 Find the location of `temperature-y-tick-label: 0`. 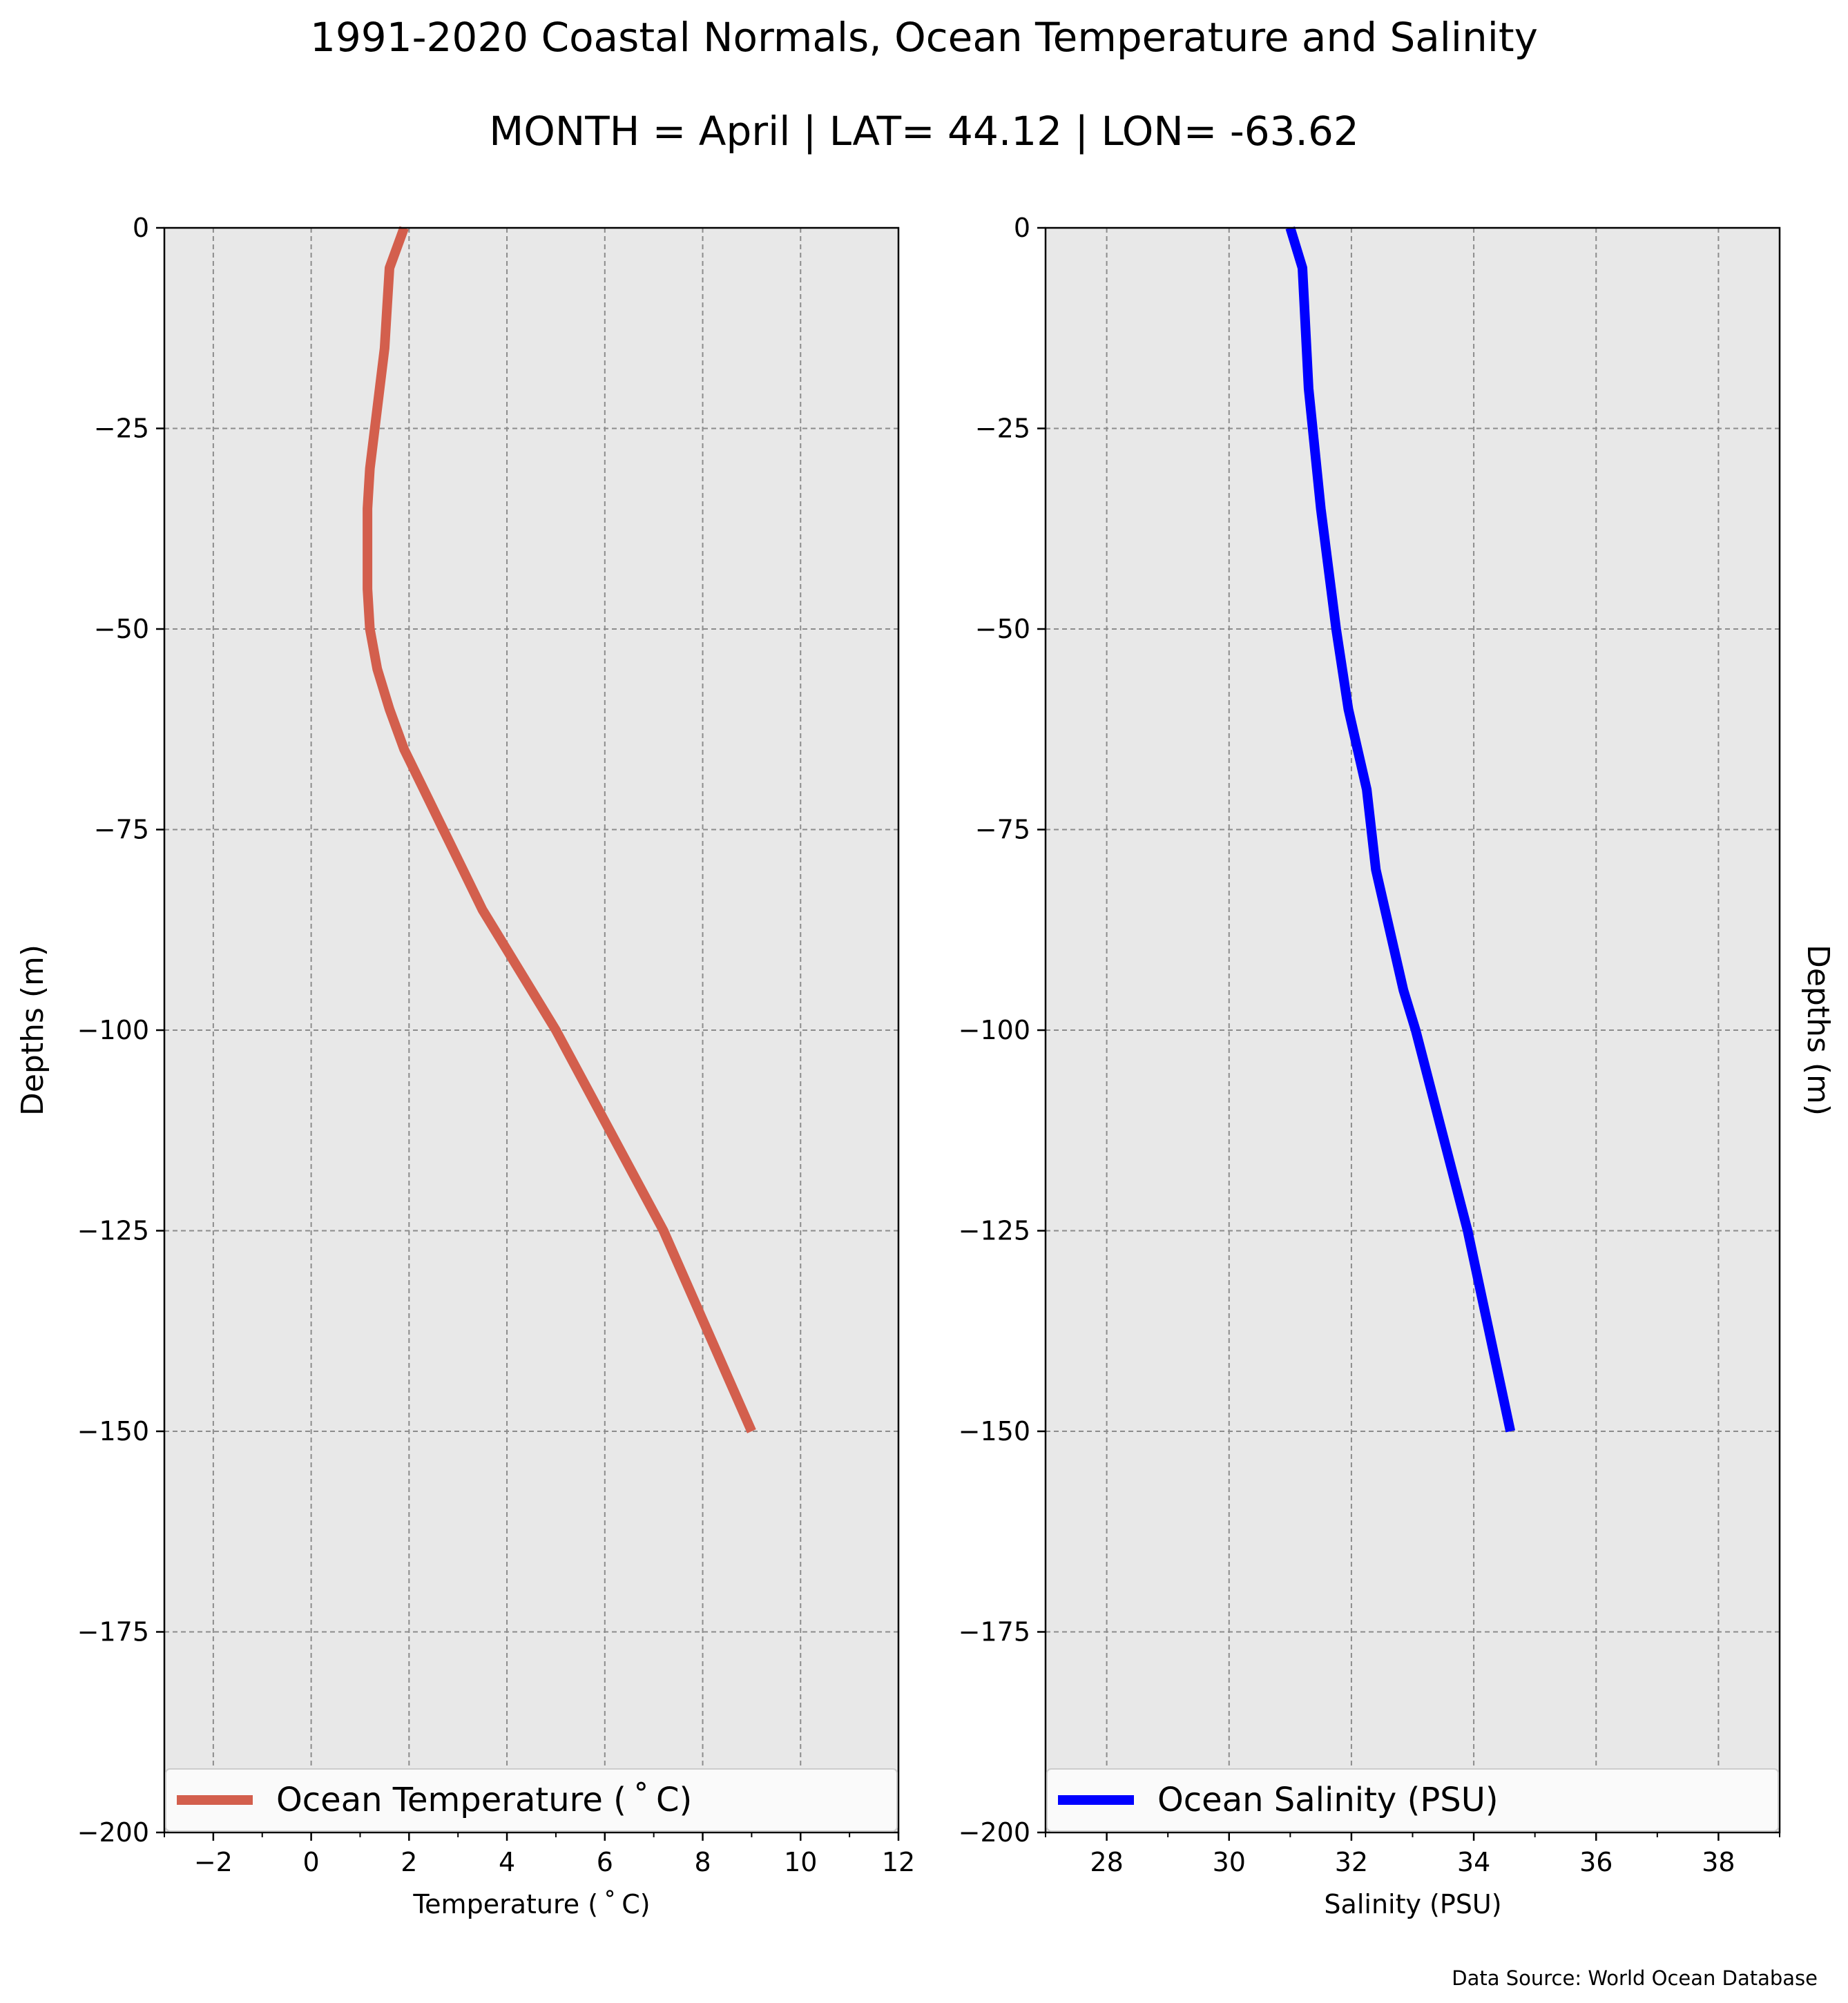

temperature-y-tick-label: 0 is located at coordinates (141, 228).